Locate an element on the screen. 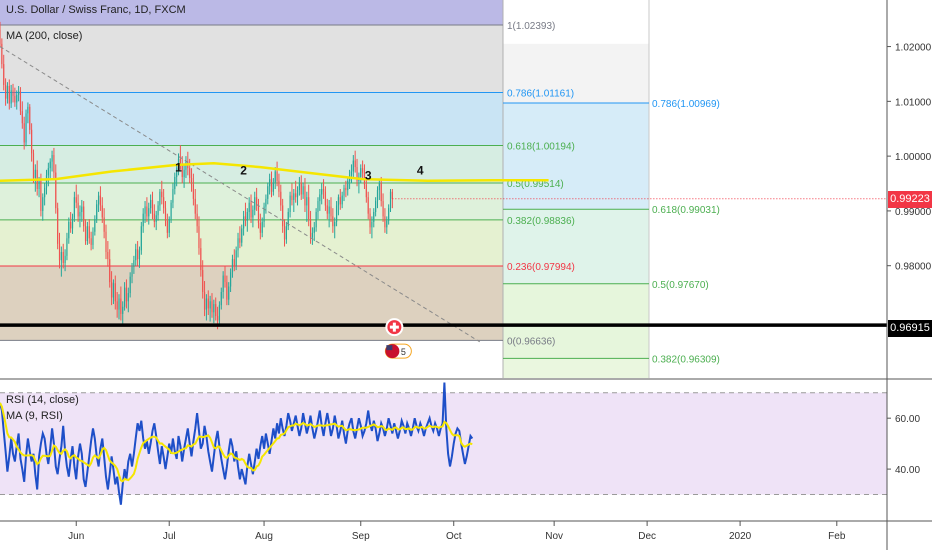 The height and width of the screenshot is (550, 932). symbol-title: U.S. Dollar / Swiss Franc, 1D, FXCM is located at coordinates (96, 10).